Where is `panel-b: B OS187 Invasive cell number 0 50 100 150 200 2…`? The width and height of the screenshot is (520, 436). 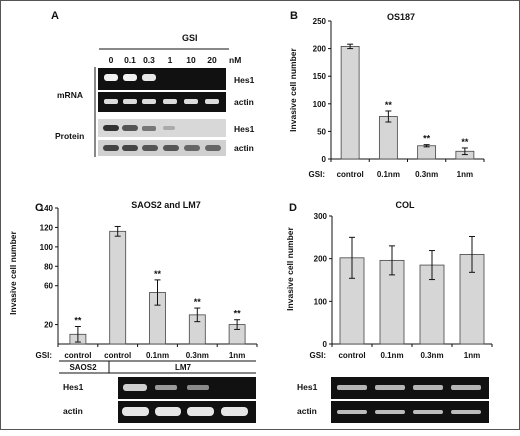
panel-b: B OS187 Invasive cell number 0 50 100 150 200 2… is located at coordinates (386, 94).